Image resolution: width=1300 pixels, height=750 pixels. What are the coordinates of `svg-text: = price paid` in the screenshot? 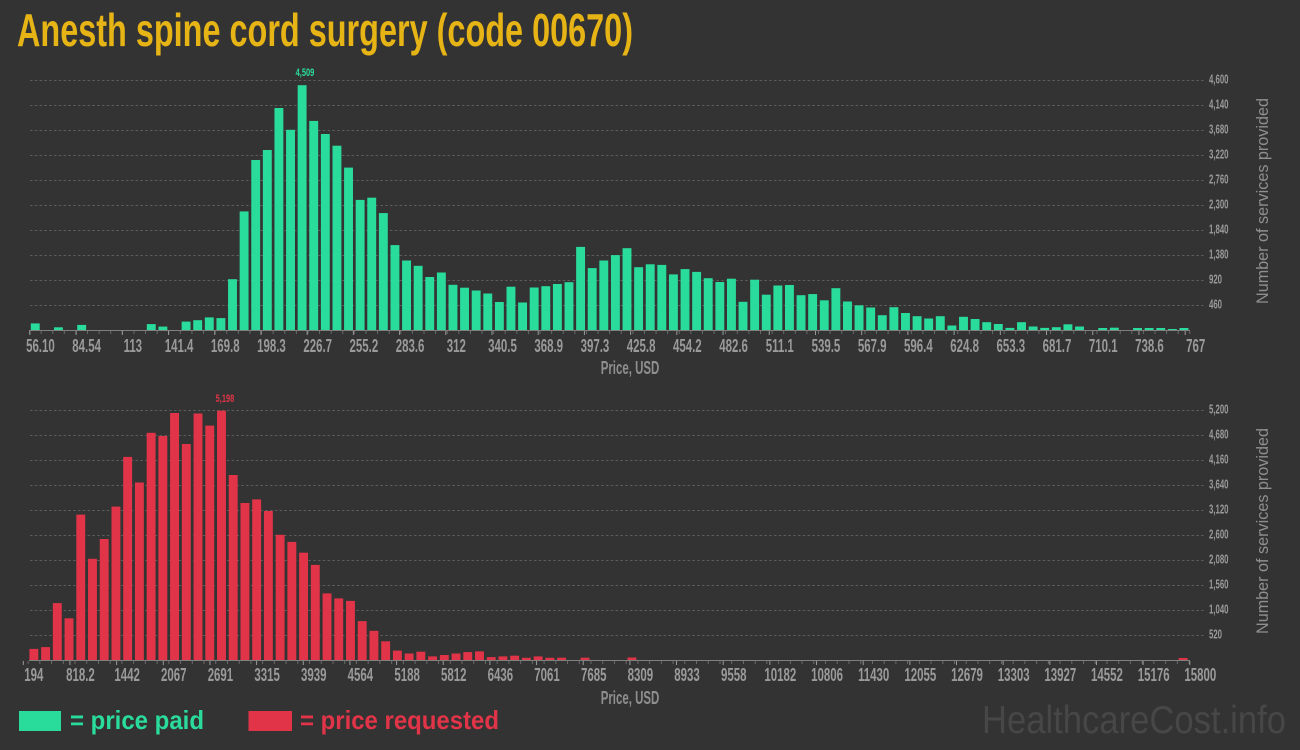 It's located at (137, 720).